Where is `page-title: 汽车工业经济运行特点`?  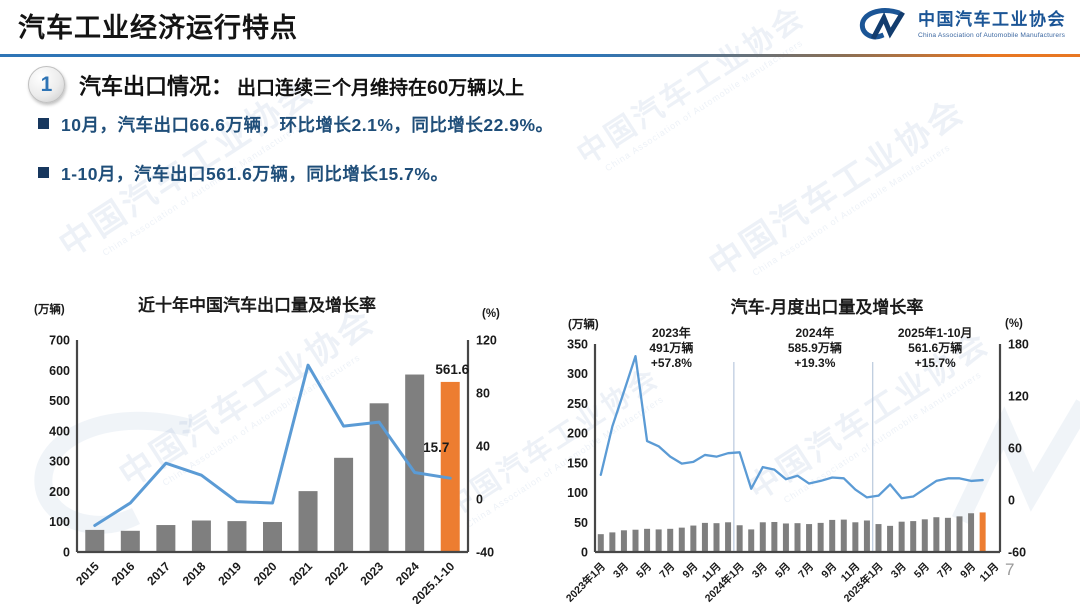
page-title: 汽车工业经济运行特点 is located at coordinates (158, 28).